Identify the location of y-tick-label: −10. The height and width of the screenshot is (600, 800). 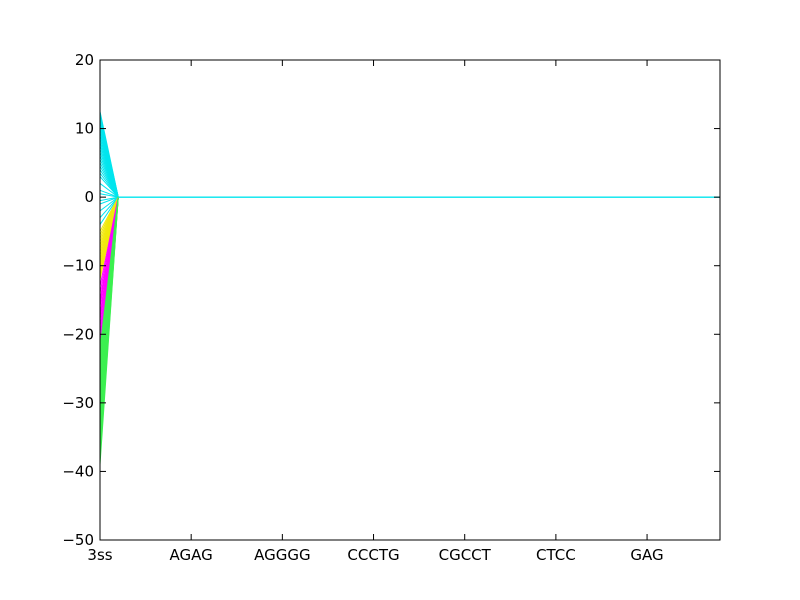
(78, 266).